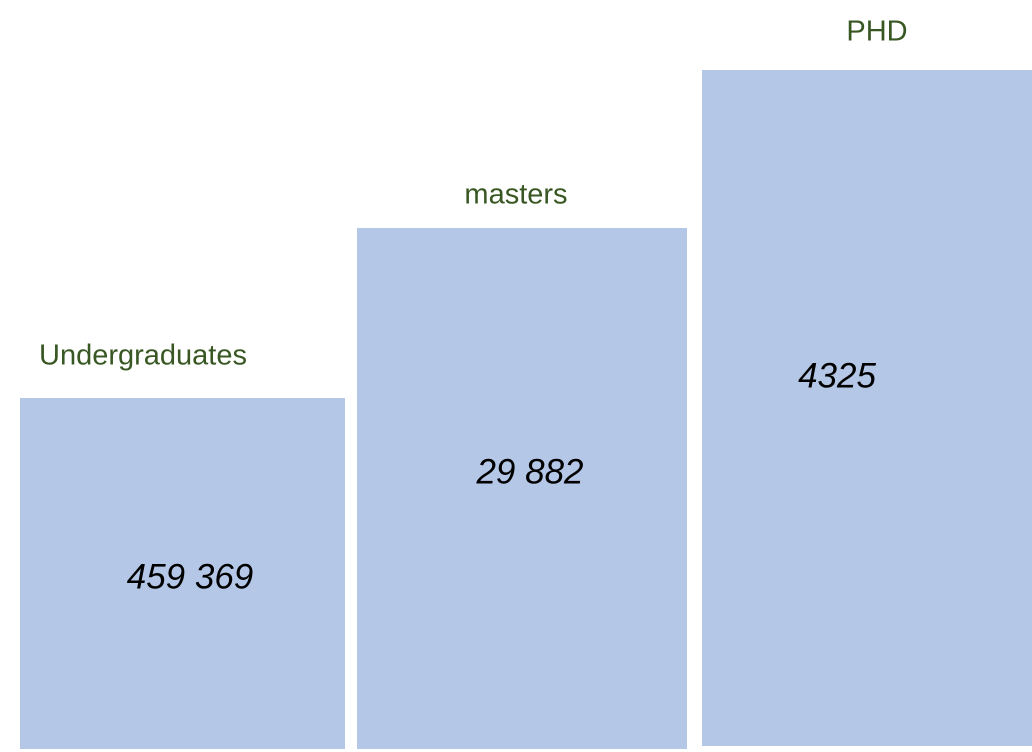  I want to click on box-number: 29 882, so click(529, 471).